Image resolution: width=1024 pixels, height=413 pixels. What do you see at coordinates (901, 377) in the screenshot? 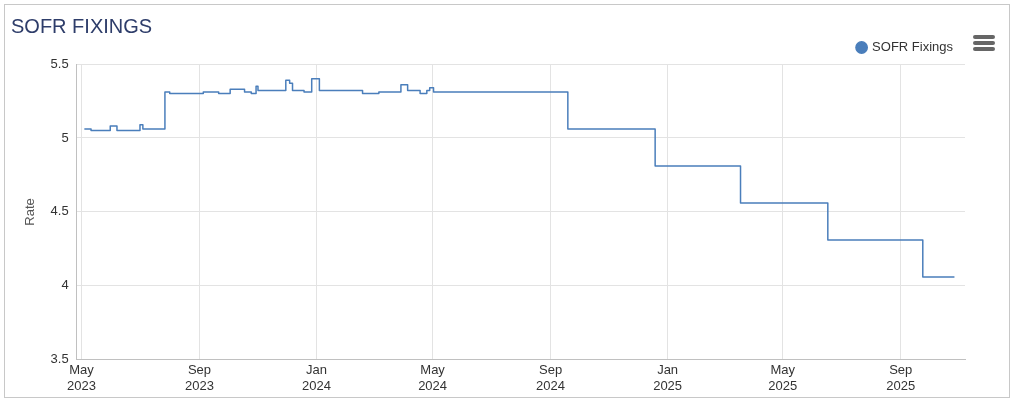
I see `x-tick-label: Sep 2025` at bounding box center [901, 377].